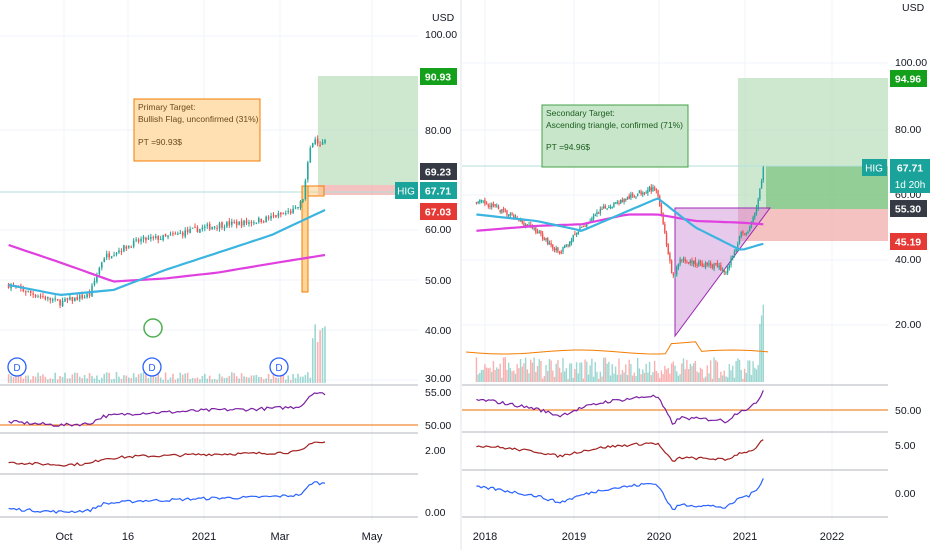 The image size is (932, 550). Describe the element at coordinates (167, 409) in the screenshot. I see `left-rsi-line` at that location.